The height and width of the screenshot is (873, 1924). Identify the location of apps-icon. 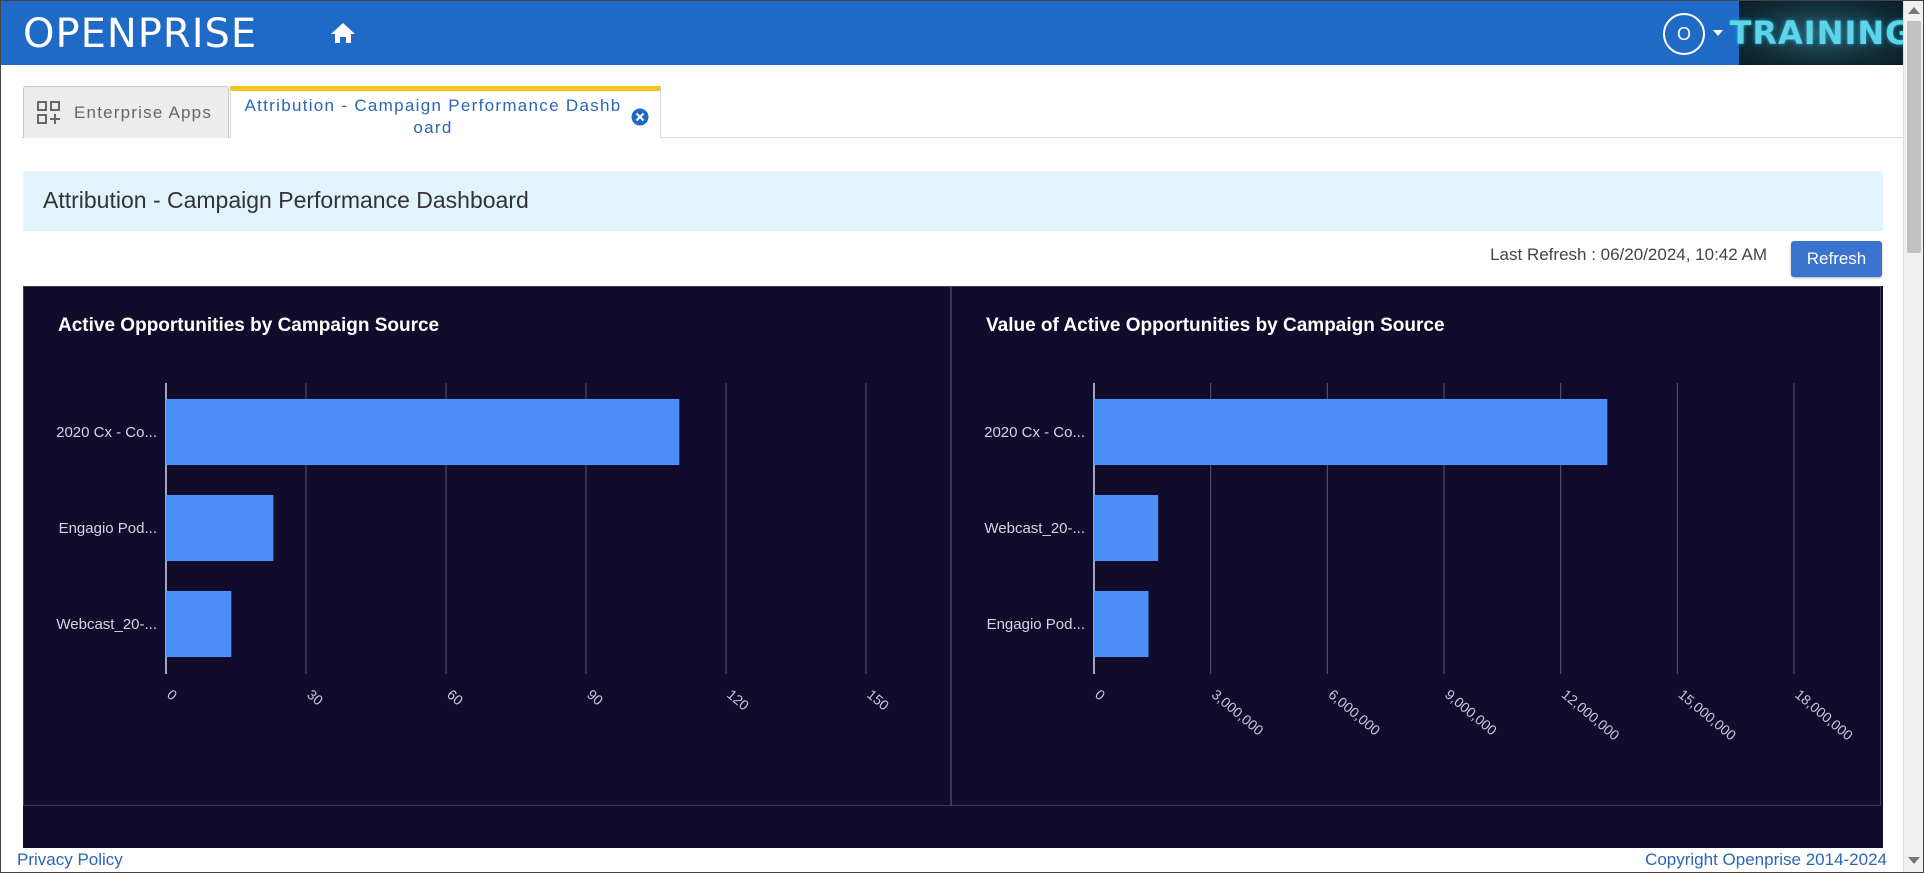
(48, 112).